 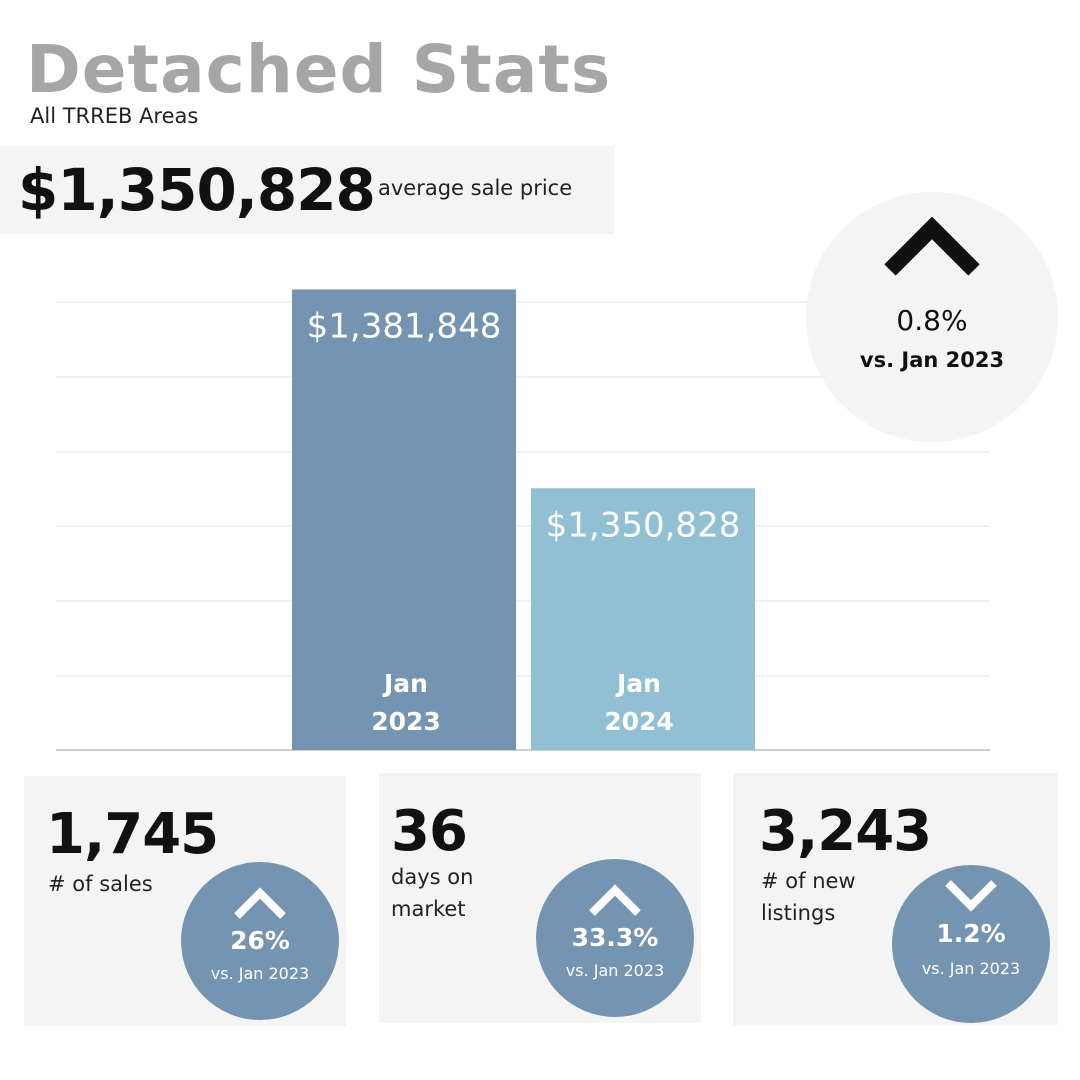 What do you see at coordinates (432, 877) in the screenshot?
I see `stat-label-line: days on` at bounding box center [432, 877].